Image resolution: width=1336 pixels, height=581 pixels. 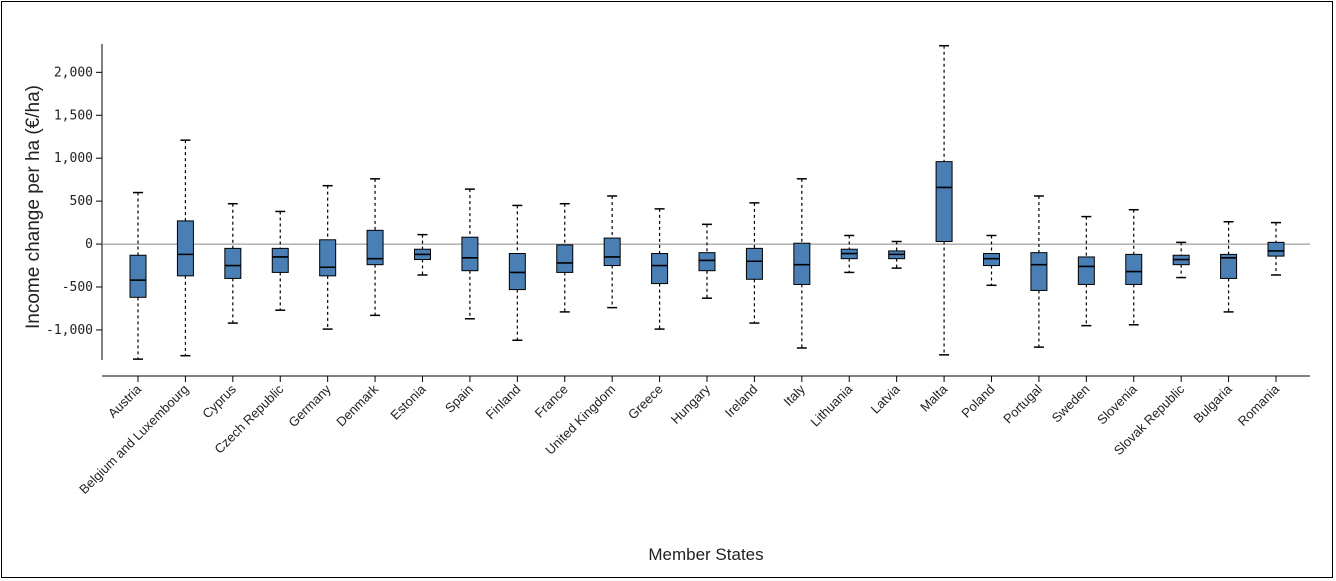 I want to click on x-tick-label: Slovenia, so click(x=1117, y=404).